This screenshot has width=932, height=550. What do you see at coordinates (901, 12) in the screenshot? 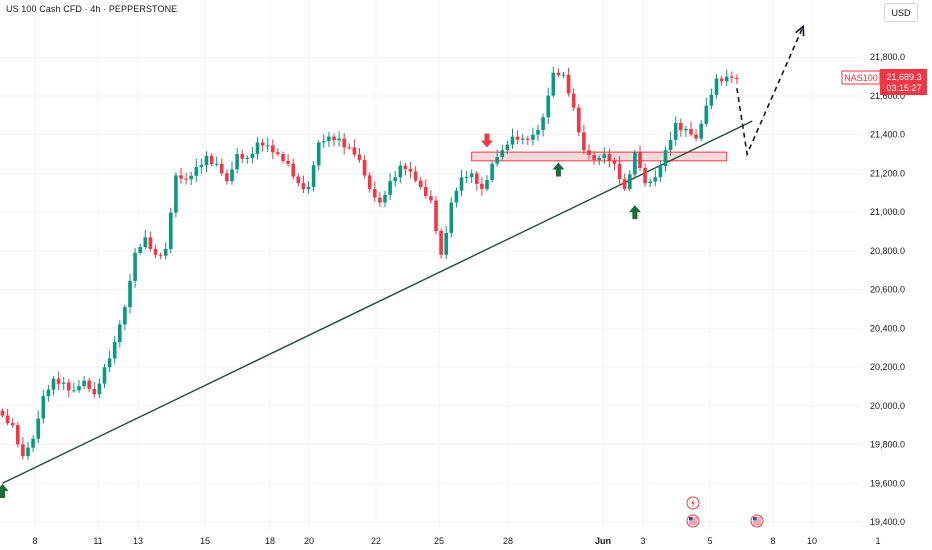
I see `currency-button: USD` at bounding box center [901, 12].